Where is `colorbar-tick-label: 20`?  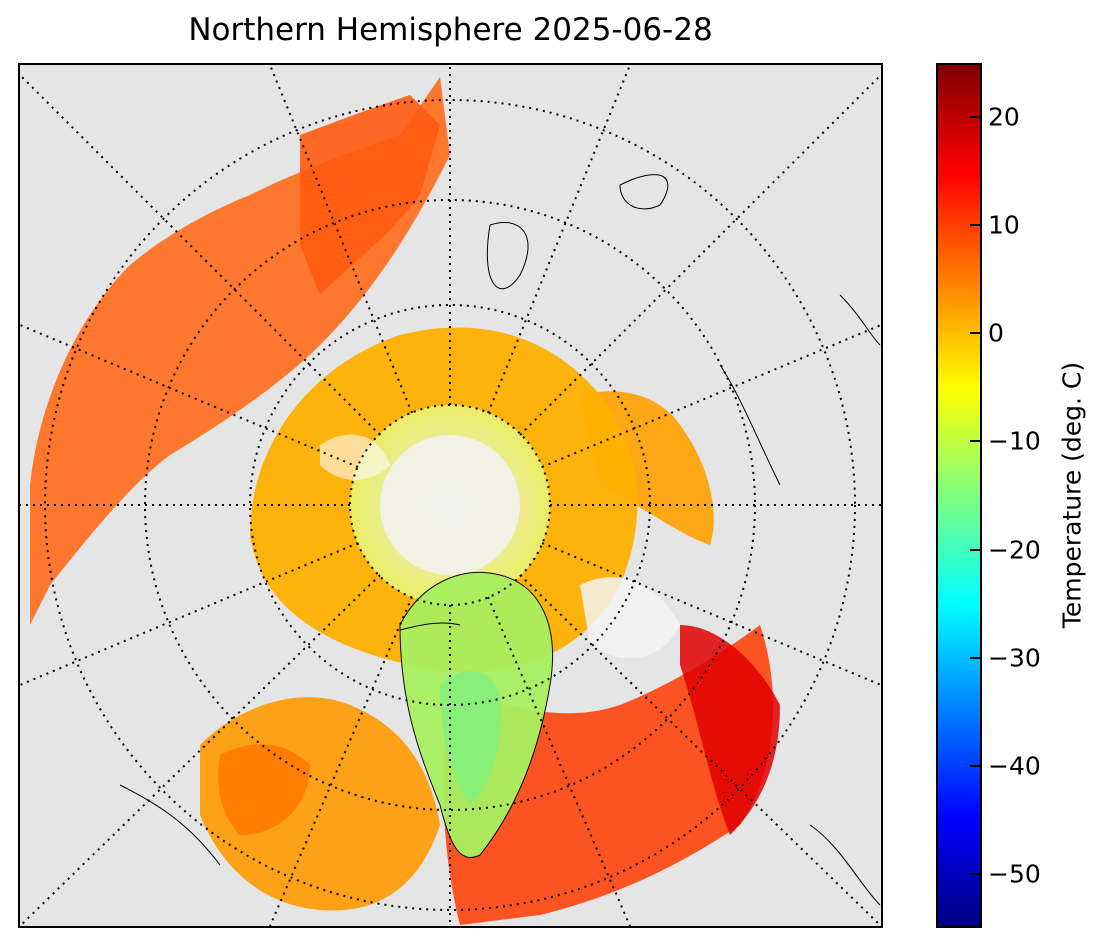
colorbar-tick-label: 20 is located at coordinates (1004, 117).